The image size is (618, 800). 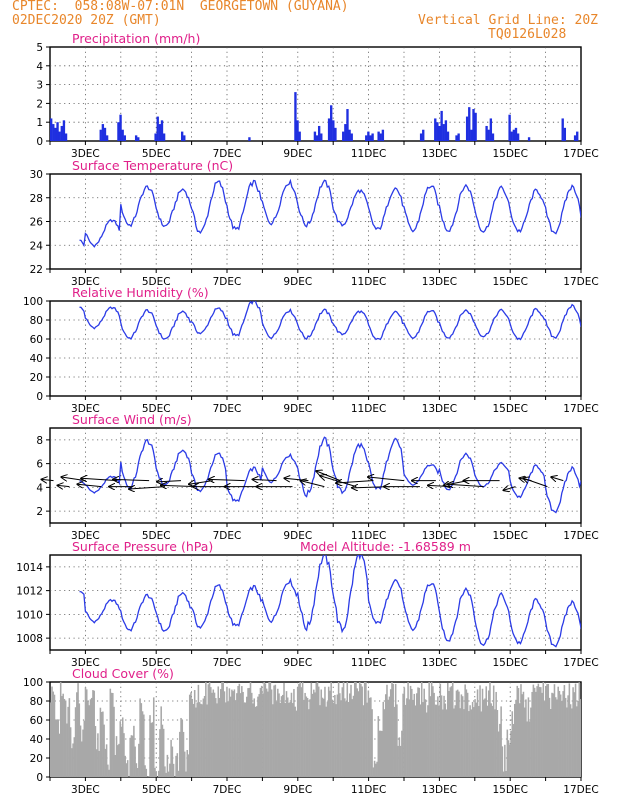 I want to click on y-tick-label: 60, so click(x=36, y=721).